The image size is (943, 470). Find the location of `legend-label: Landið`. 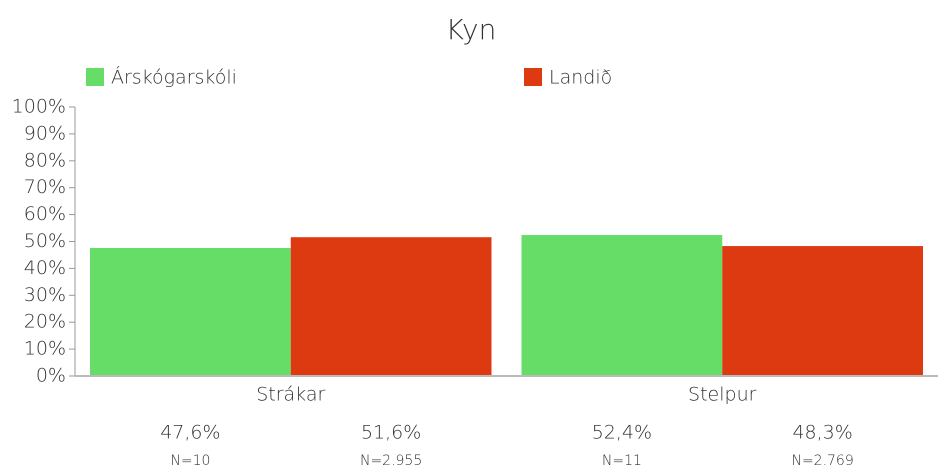

legend-label: Landið is located at coordinates (580, 78).